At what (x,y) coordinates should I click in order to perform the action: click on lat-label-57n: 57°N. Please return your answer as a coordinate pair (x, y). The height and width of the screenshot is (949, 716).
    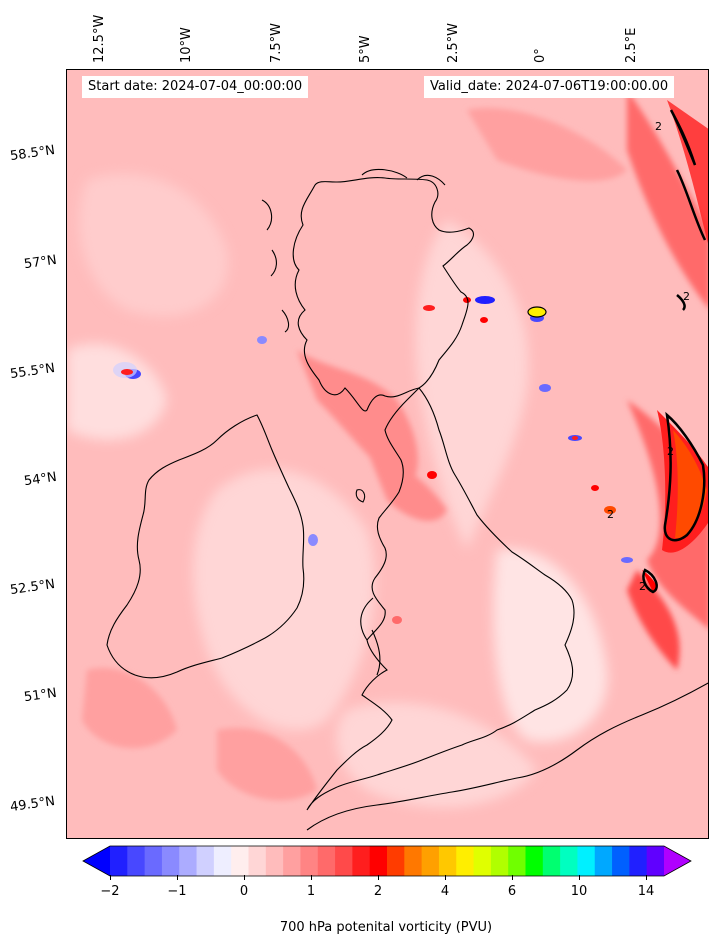
    Looking at the image, I should click on (40, 262).